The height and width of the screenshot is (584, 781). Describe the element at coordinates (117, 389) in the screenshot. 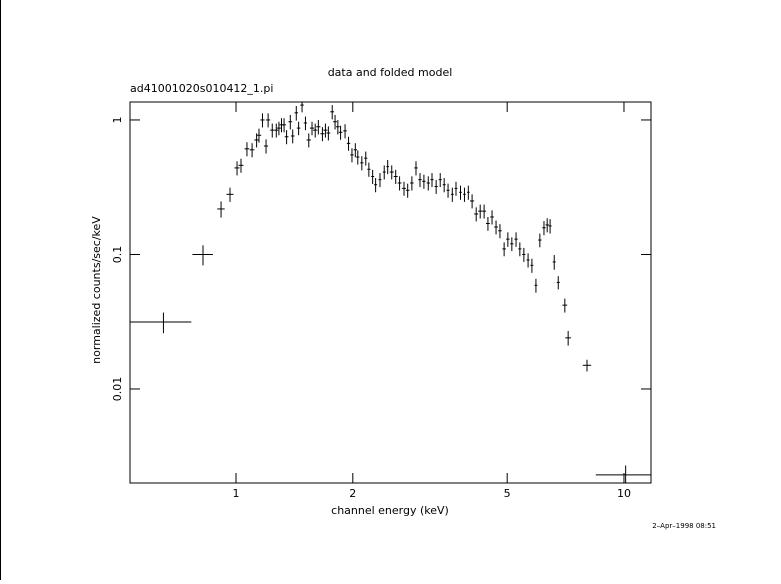

I see `y-tick-label: 0.01` at that location.